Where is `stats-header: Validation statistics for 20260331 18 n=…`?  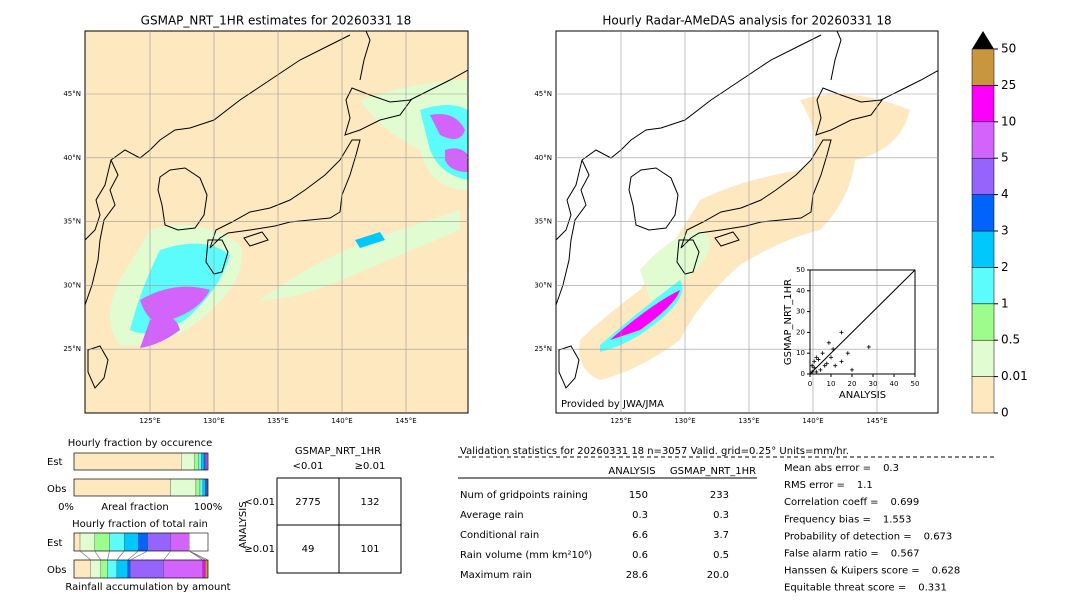
stats-header: Validation statistics for 20260331 18 n=… is located at coordinates (654, 451).